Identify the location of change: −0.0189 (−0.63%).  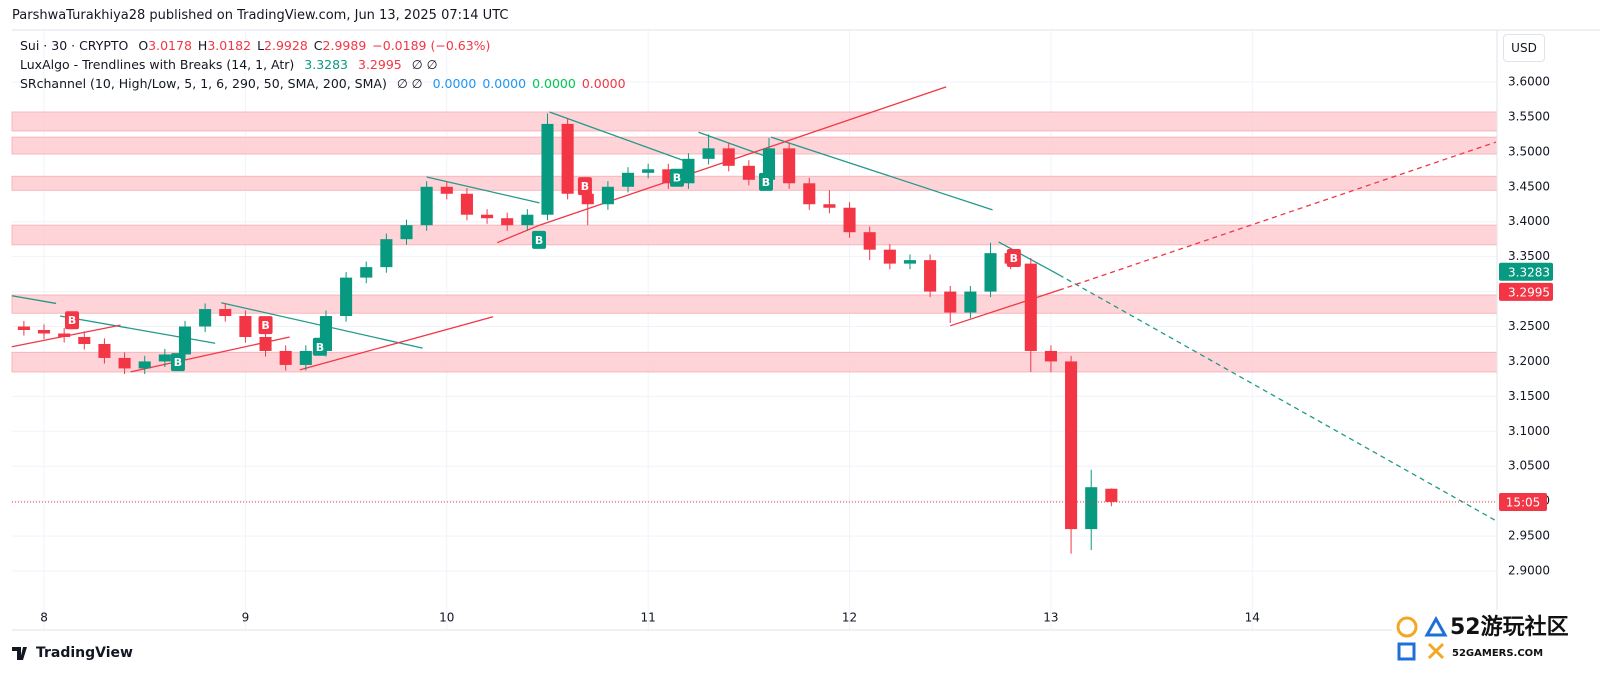
(431, 45).